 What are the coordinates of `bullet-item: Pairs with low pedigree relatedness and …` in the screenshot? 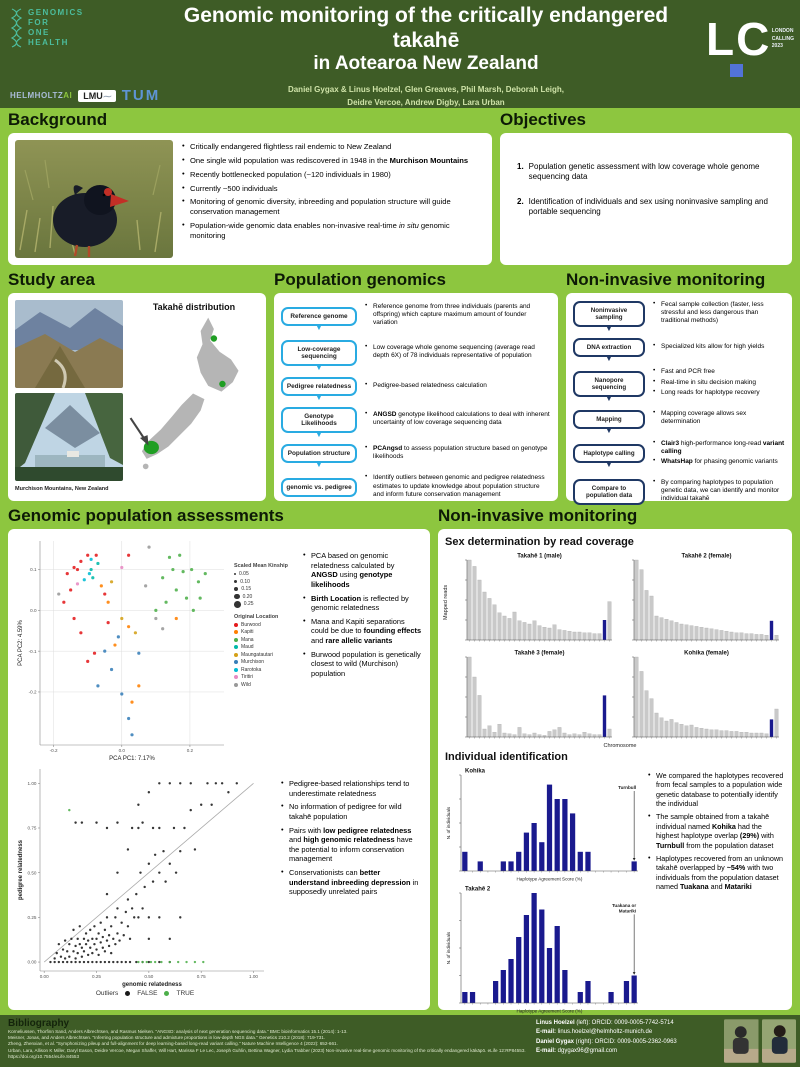 It's located at (351, 845).